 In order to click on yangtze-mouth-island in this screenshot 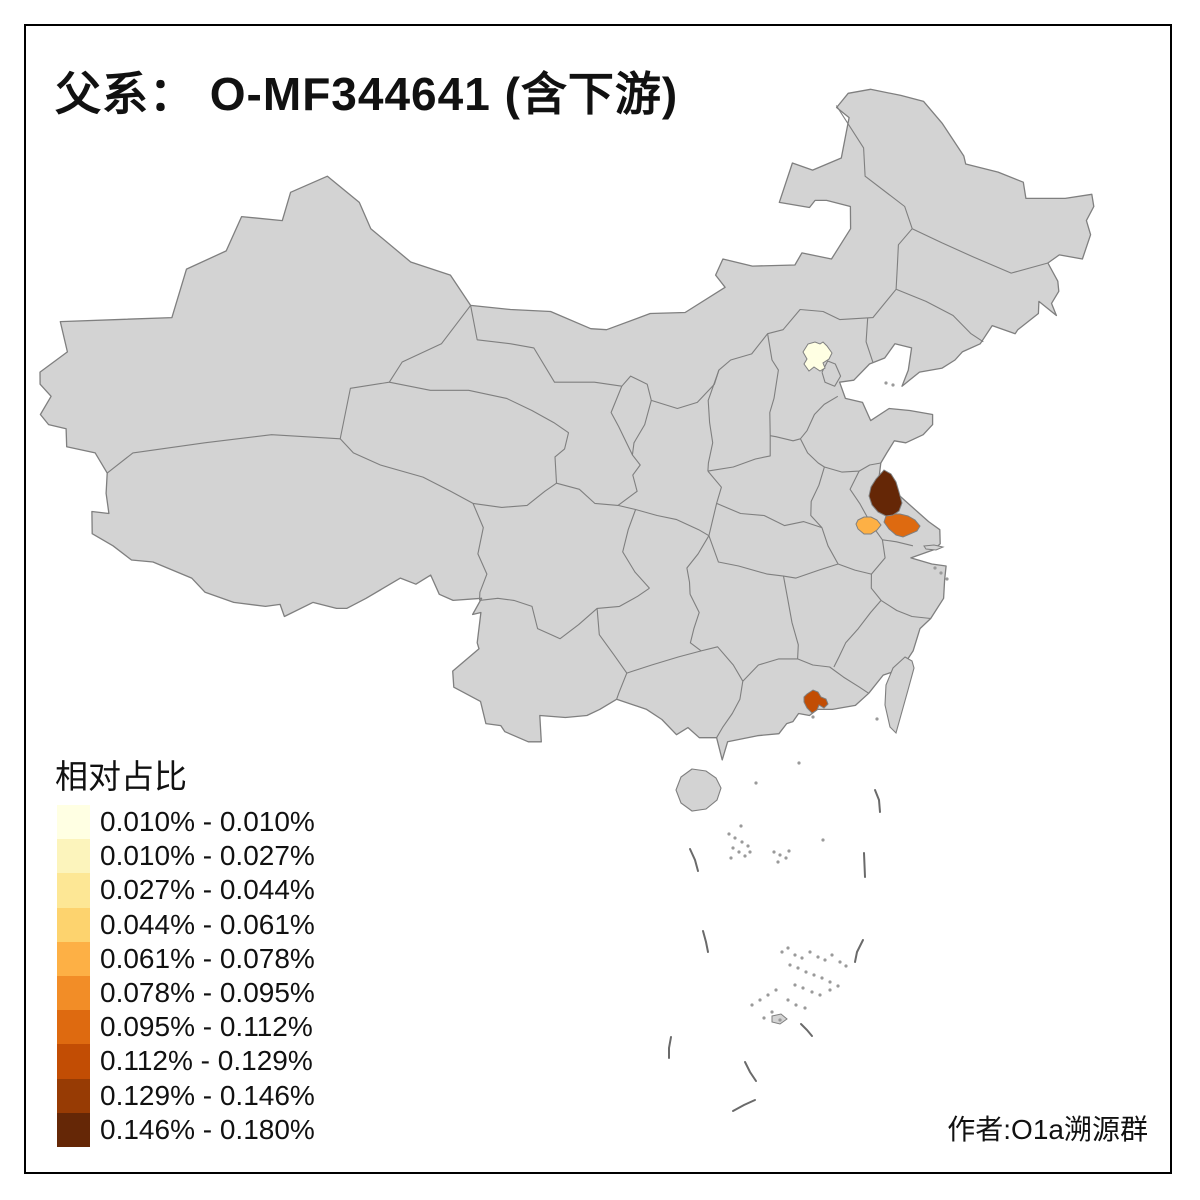, I will do `click(934, 547)`.